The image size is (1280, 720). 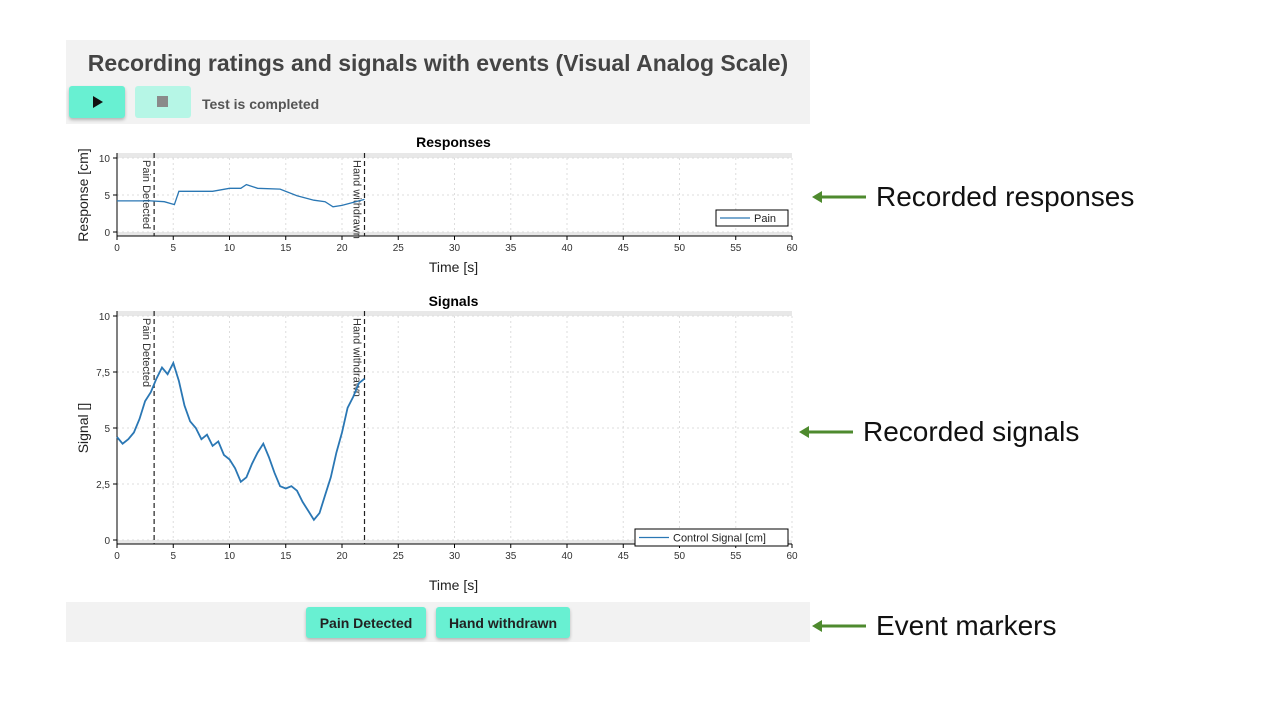 What do you see at coordinates (83, 194) in the screenshot?
I see `y-axis-label: Response [cm]` at bounding box center [83, 194].